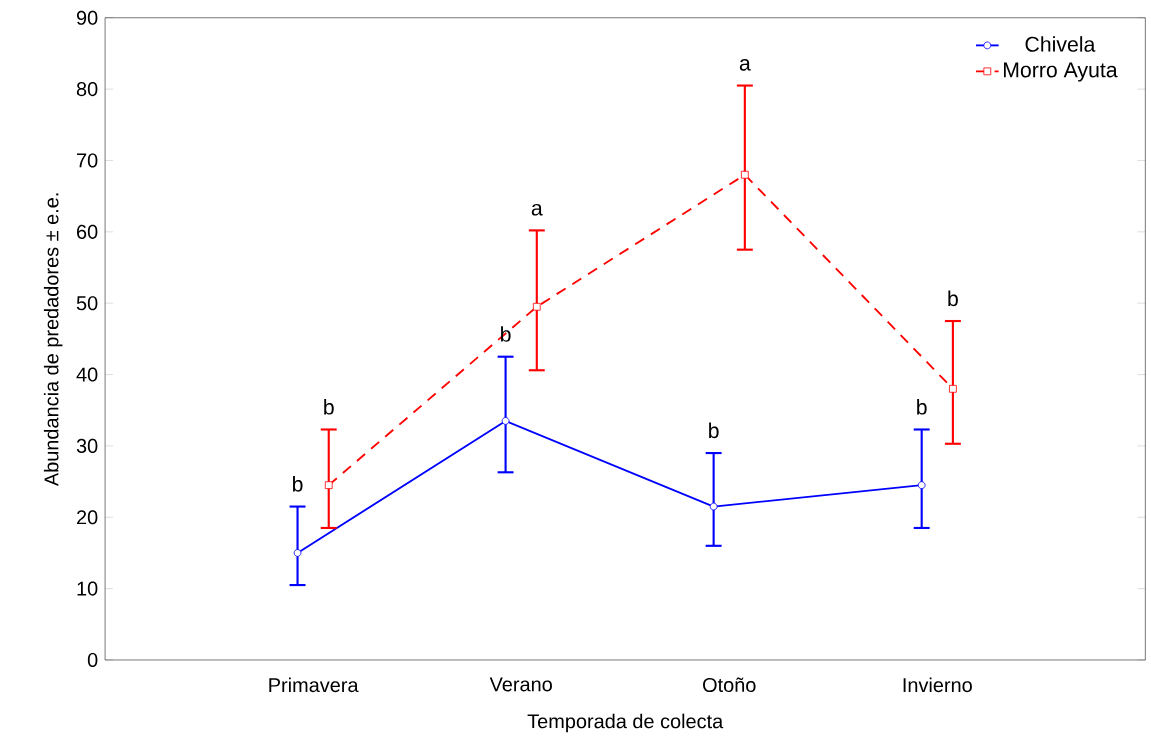 The width and height of the screenshot is (1151, 746). What do you see at coordinates (520, 684) in the screenshot?
I see `x-tick-label: Verano` at bounding box center [520, 684].